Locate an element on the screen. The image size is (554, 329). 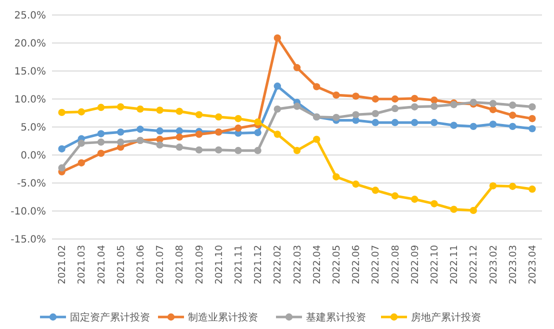
legend-label: 制造业累计投资 is located at coordinates (223, 318).